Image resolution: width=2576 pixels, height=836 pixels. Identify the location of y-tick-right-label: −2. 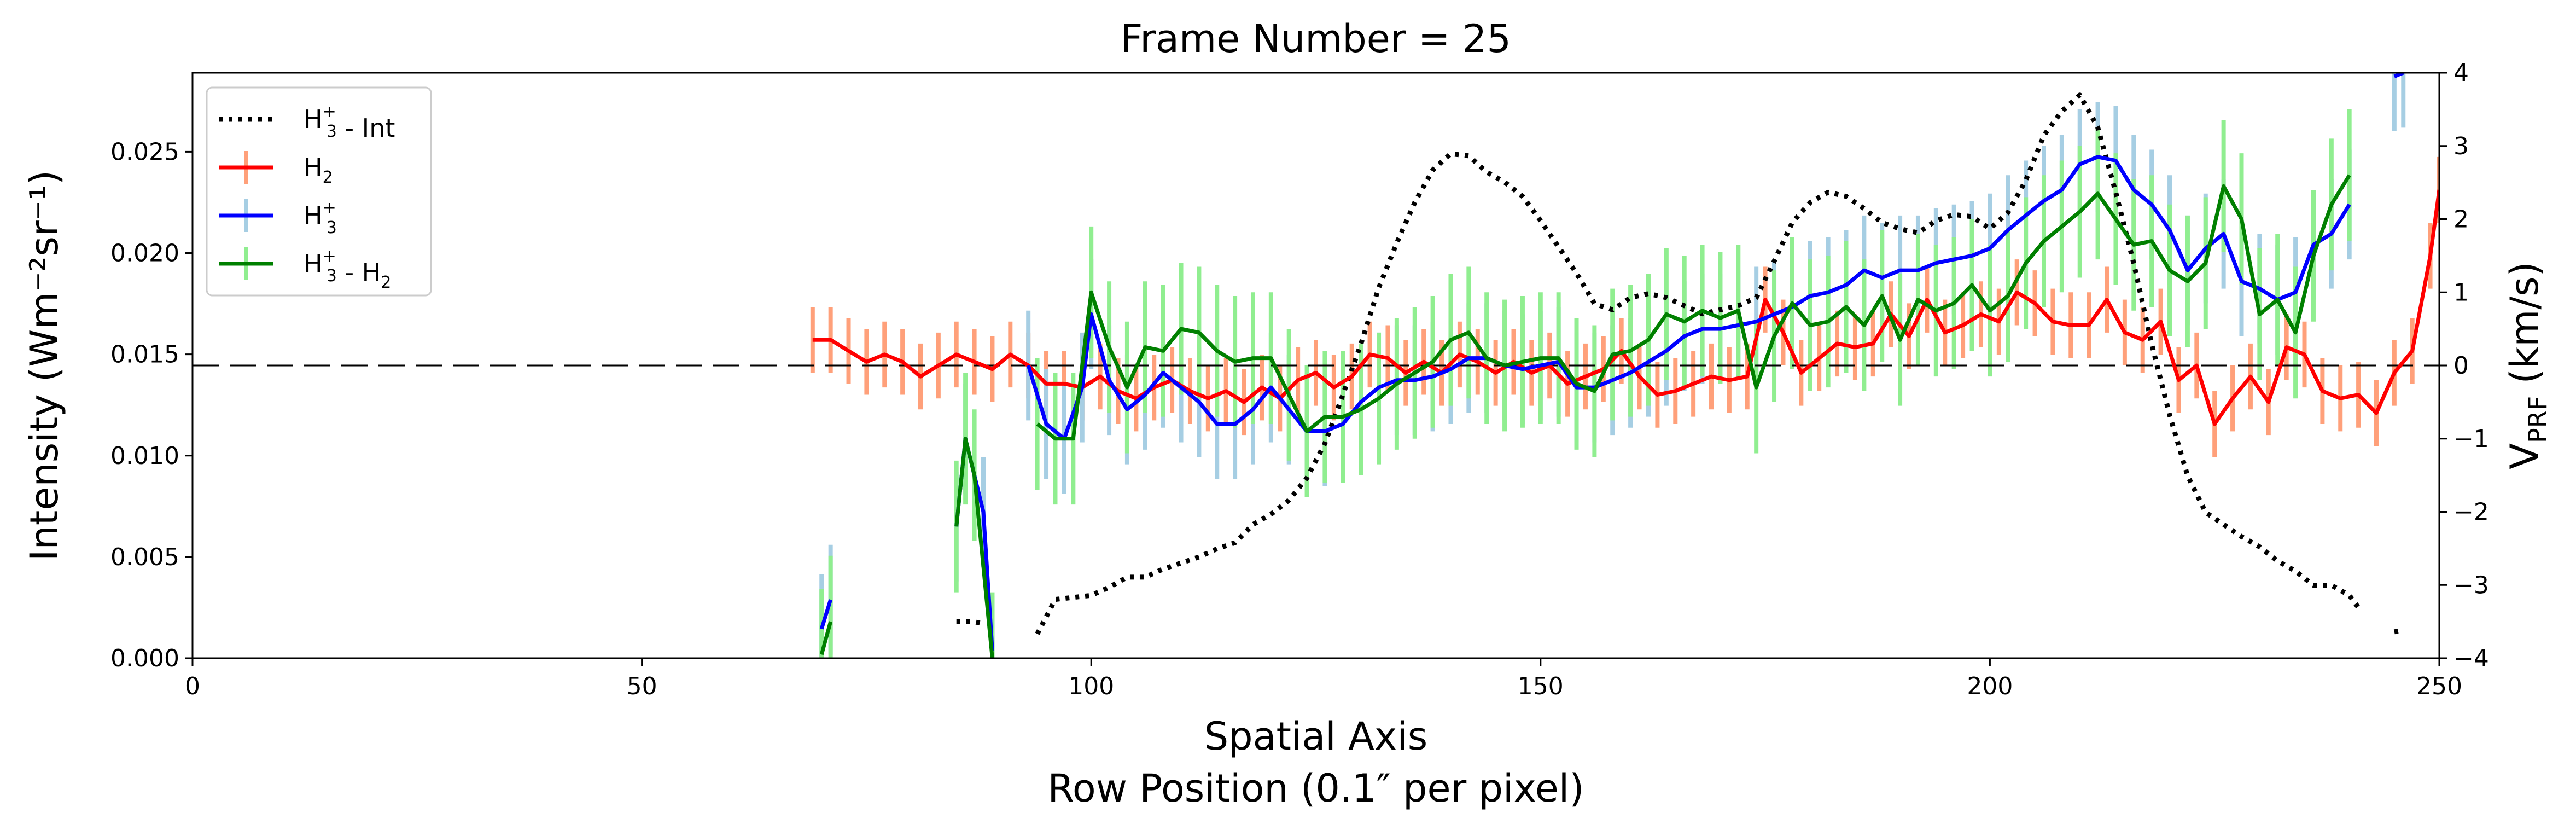
(2471, 512).